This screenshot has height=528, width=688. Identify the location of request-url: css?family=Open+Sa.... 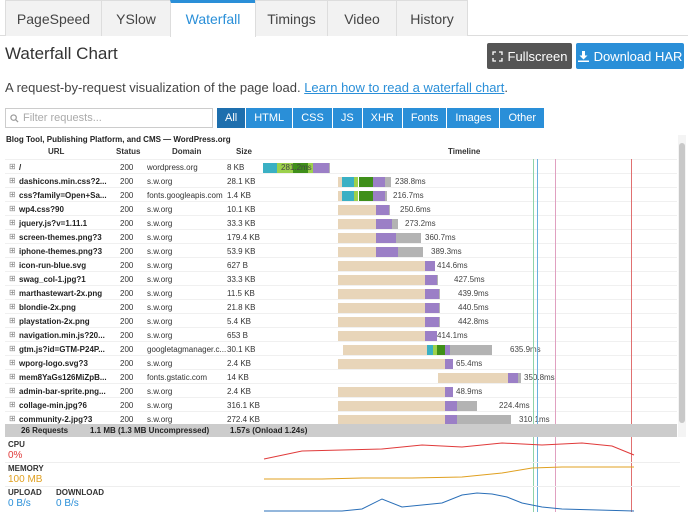
(63, 195).